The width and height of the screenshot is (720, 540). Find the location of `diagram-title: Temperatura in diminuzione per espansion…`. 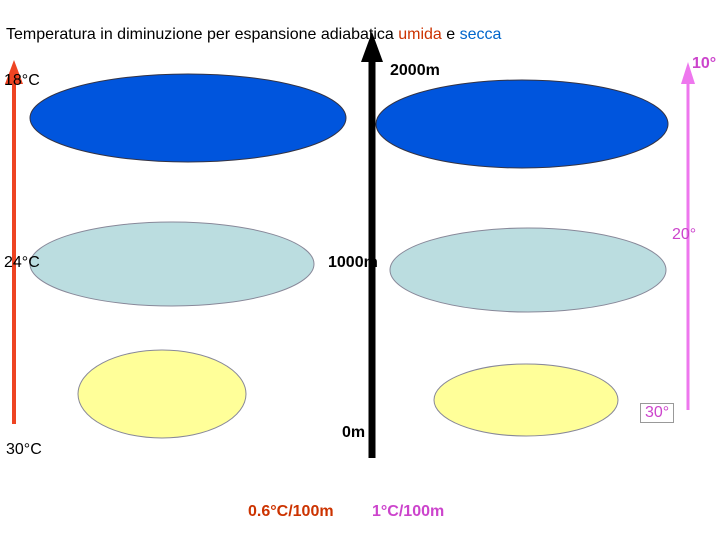

diagram-title: Temperatura in diminuzione per espansion… is located at coordinates (253, 35).